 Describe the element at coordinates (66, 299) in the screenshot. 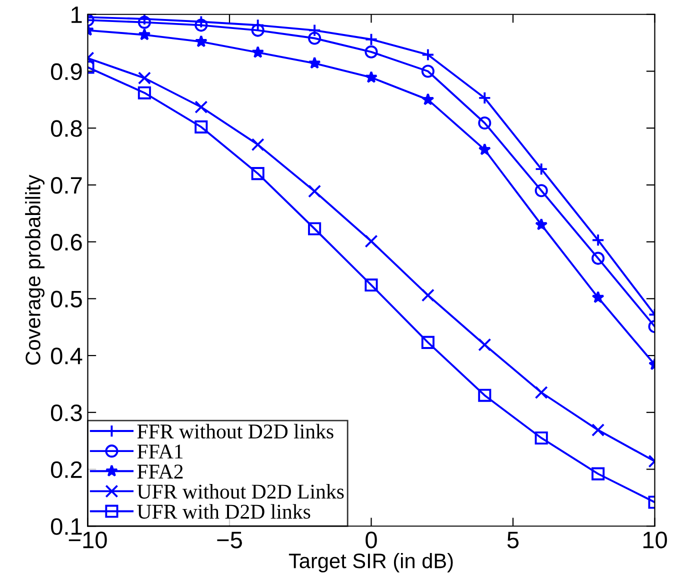

I see `y-tick-label: 0.5` at that location.